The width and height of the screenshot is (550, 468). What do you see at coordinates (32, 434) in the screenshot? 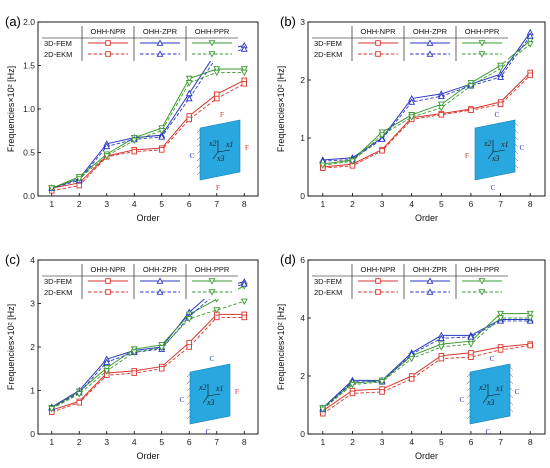
I see `y-tick-label: 0` at bounding box center [32, 434].